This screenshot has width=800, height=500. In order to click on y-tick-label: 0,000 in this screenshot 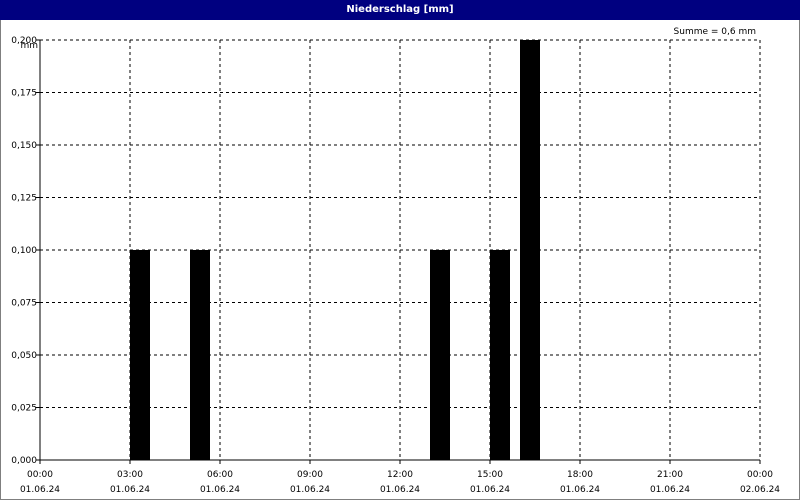, I will do `click(24, 461)`.